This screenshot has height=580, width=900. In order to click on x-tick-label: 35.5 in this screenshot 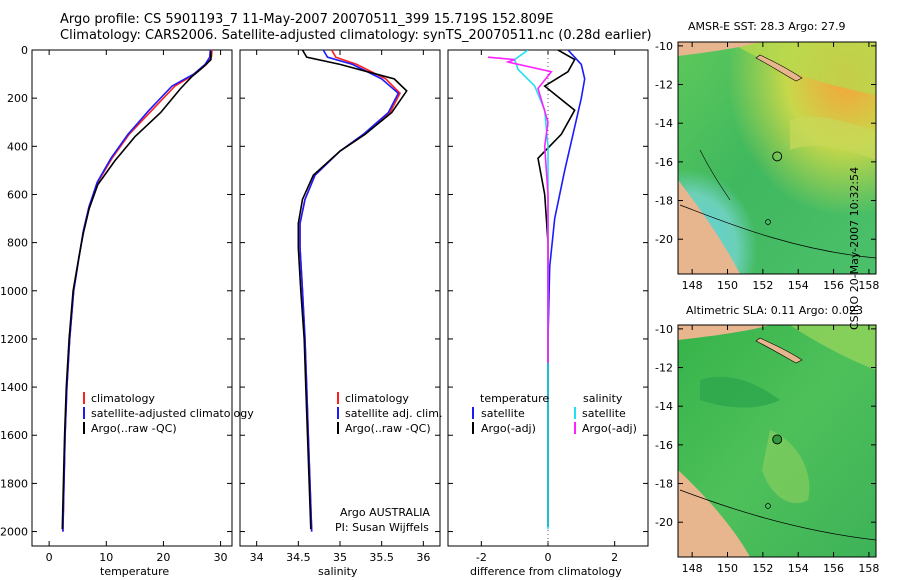, I will do `click(381, 557)`.